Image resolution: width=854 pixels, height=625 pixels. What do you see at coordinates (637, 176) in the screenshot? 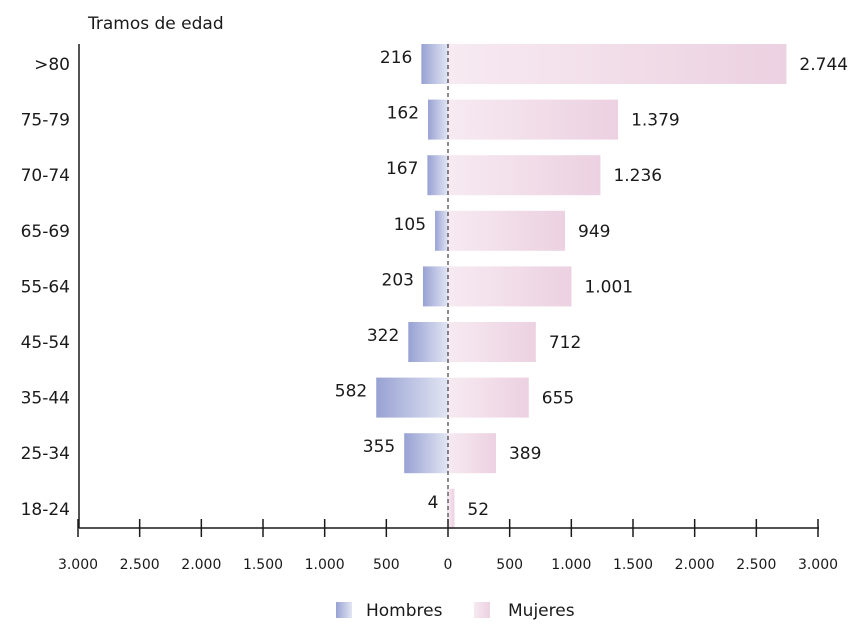
I see `data-label-mujeres: 1.236` at bounding box center [637, 176].